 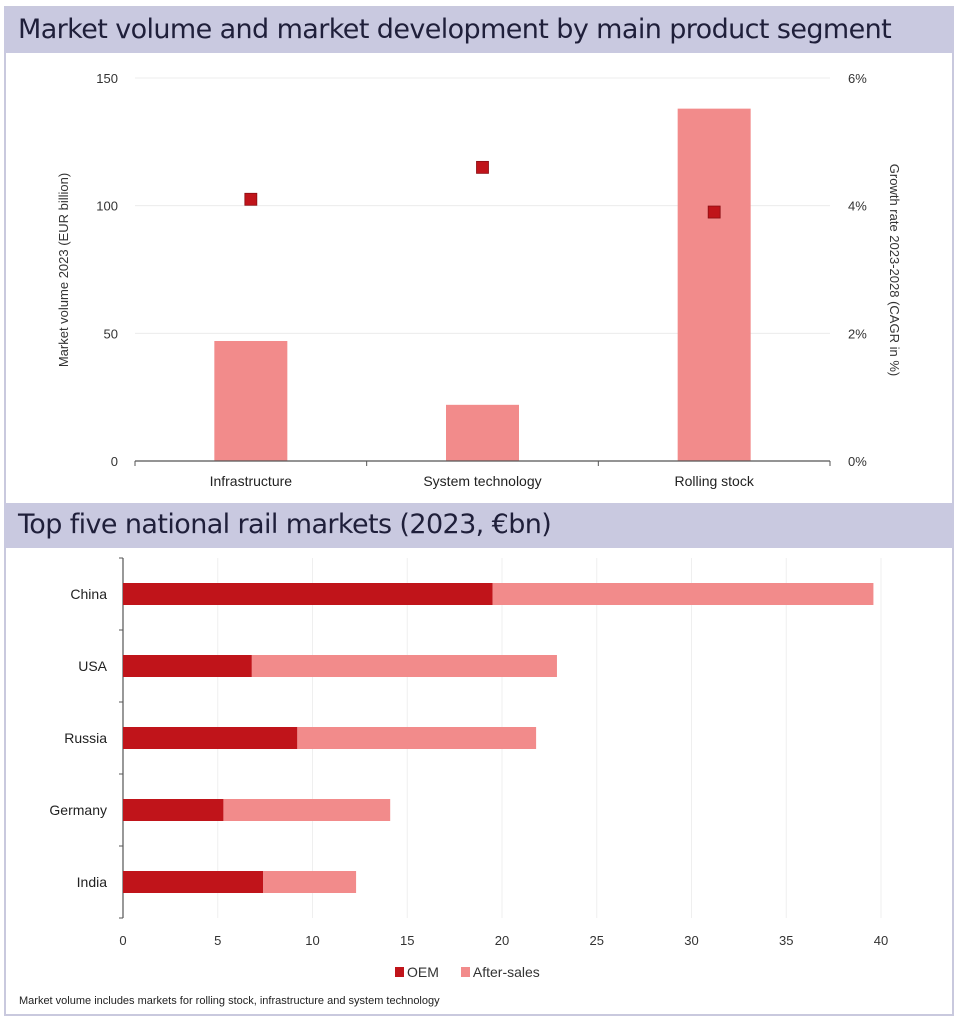 What do you see at coordinates (857, 333) in the screenshot?
I see `y-tick-label-right: 2%` at bounding box center [857, 333].